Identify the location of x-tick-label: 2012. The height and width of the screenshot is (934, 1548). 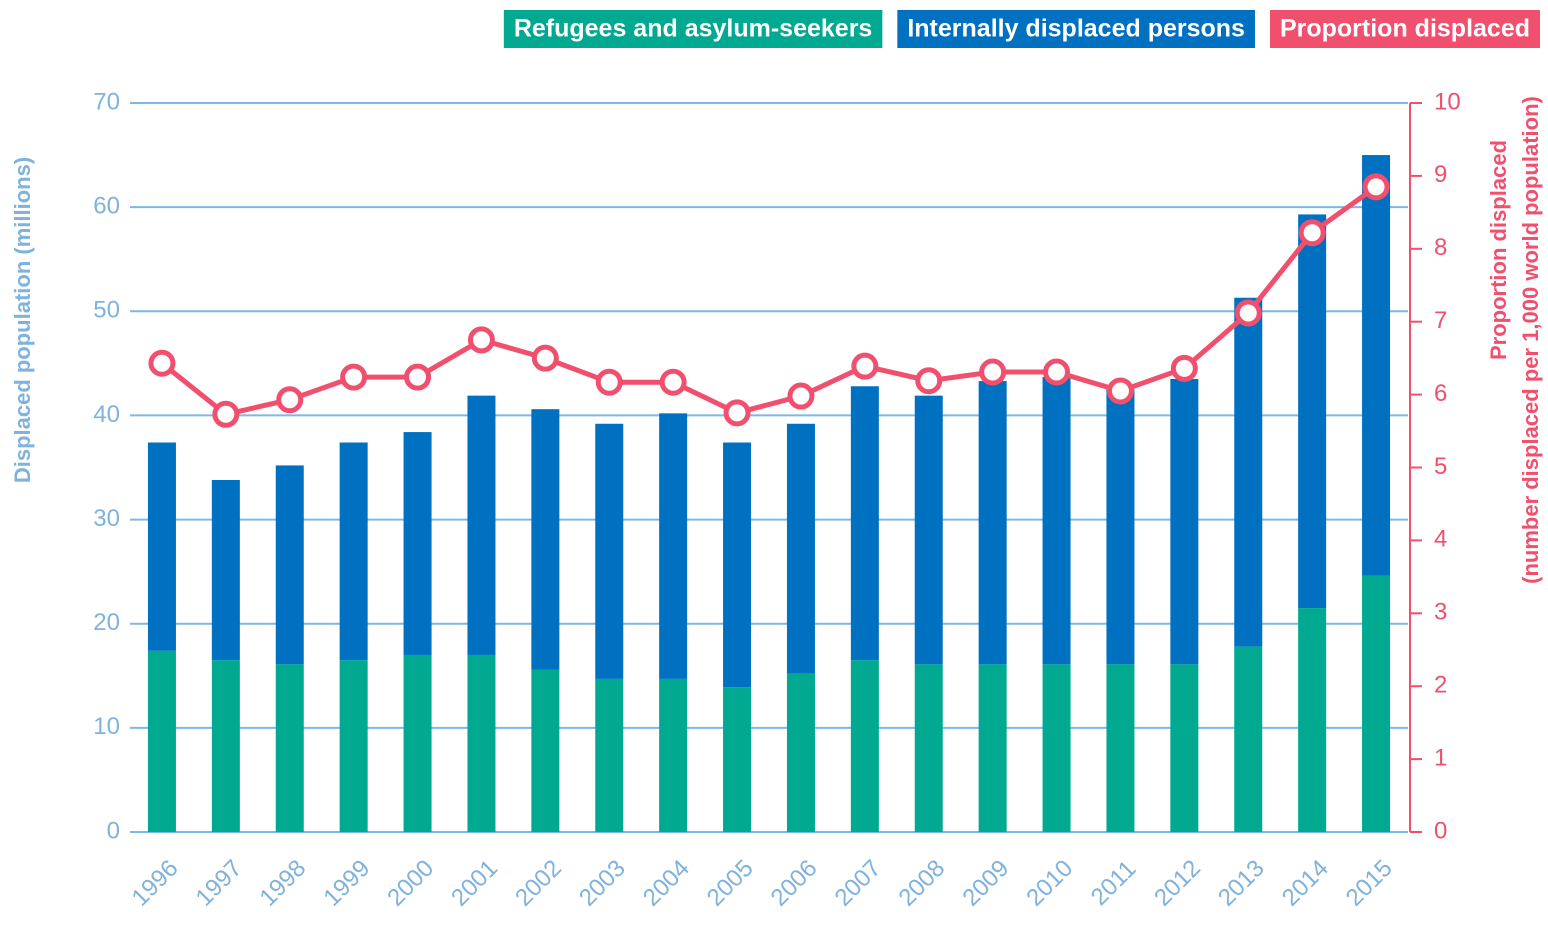
(1177, 883).